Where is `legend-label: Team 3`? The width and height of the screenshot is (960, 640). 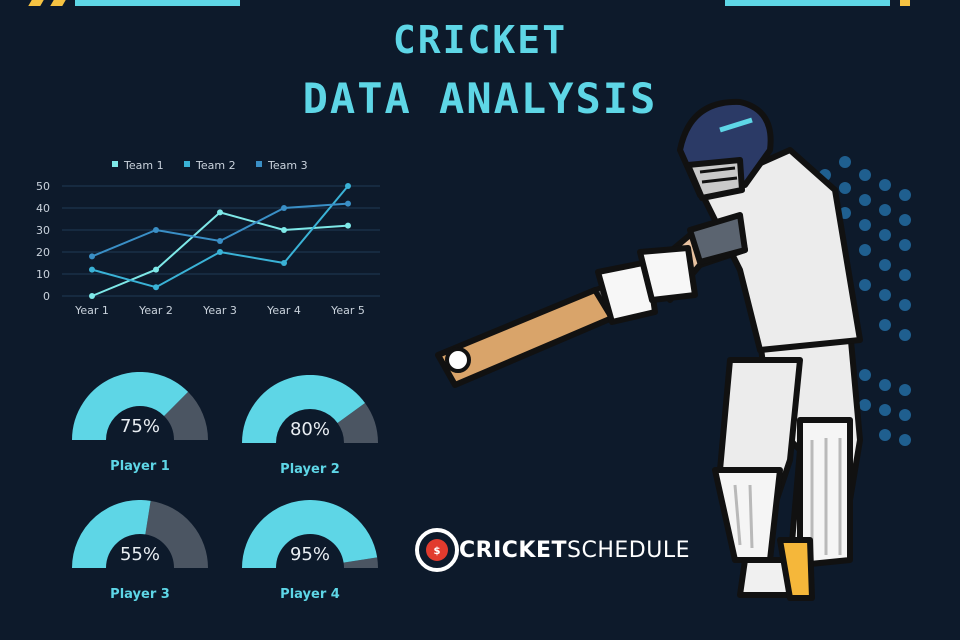
legend-label: Team 3 is located at coordinates (287, 165).